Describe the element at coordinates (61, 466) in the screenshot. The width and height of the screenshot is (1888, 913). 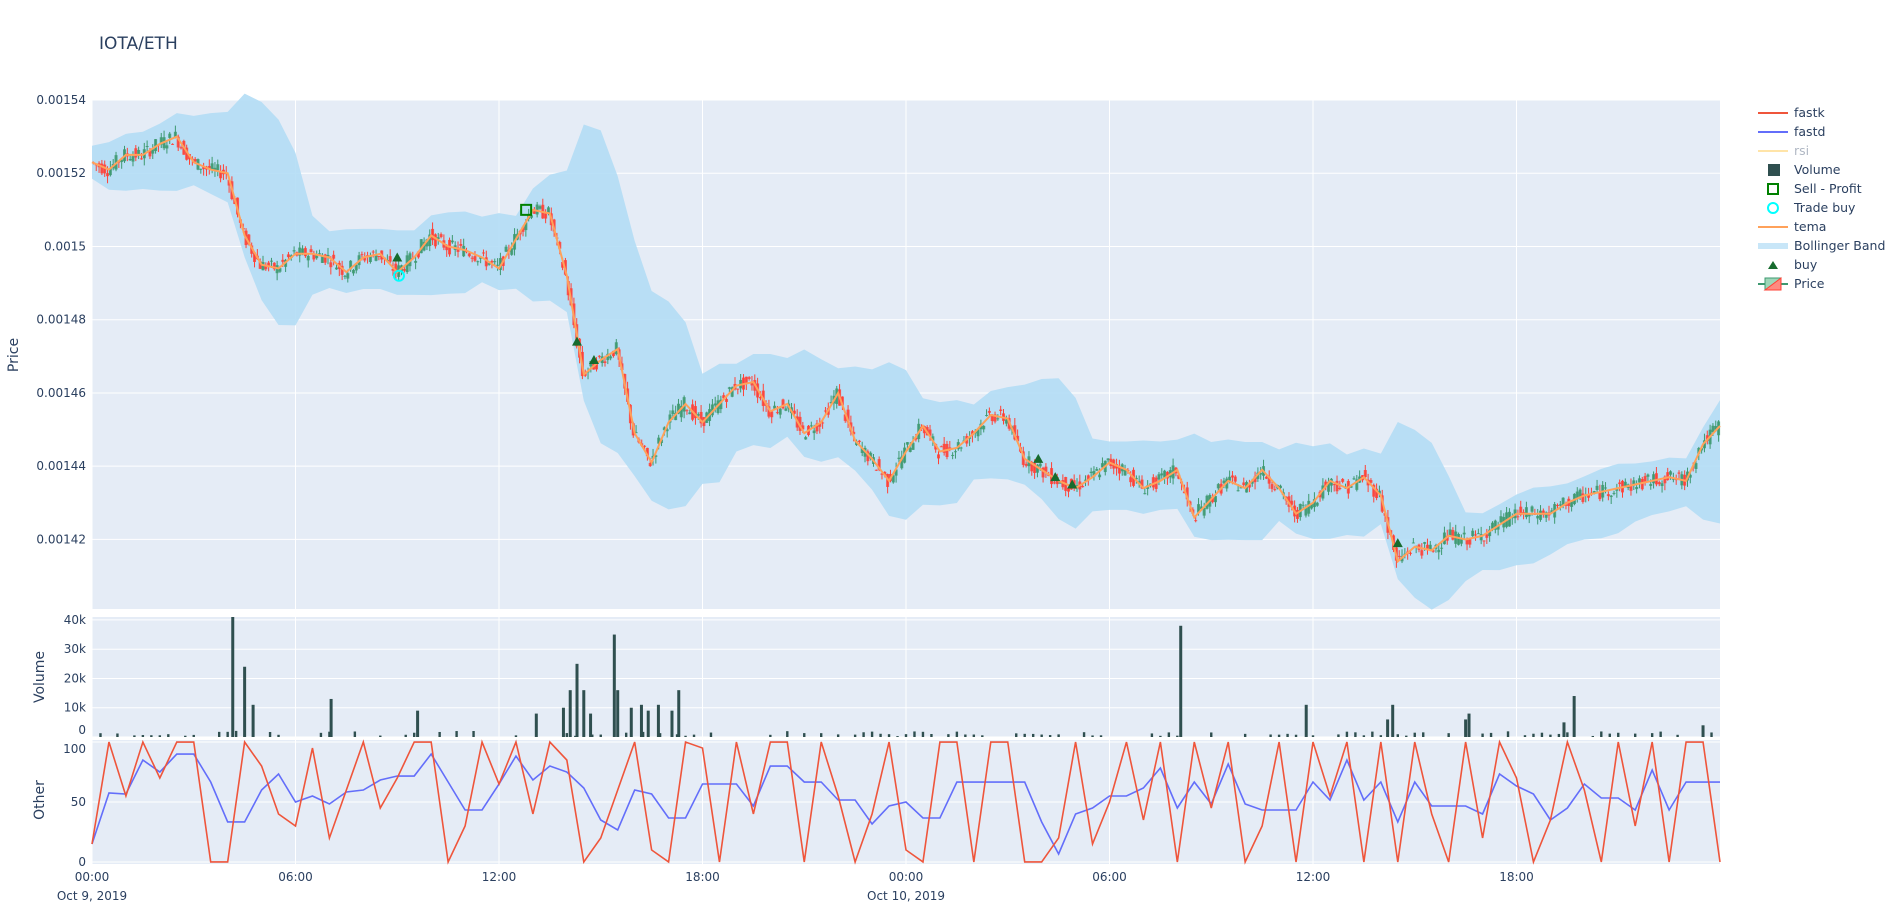
I see `y-tick-label: 0.00144` at that location.